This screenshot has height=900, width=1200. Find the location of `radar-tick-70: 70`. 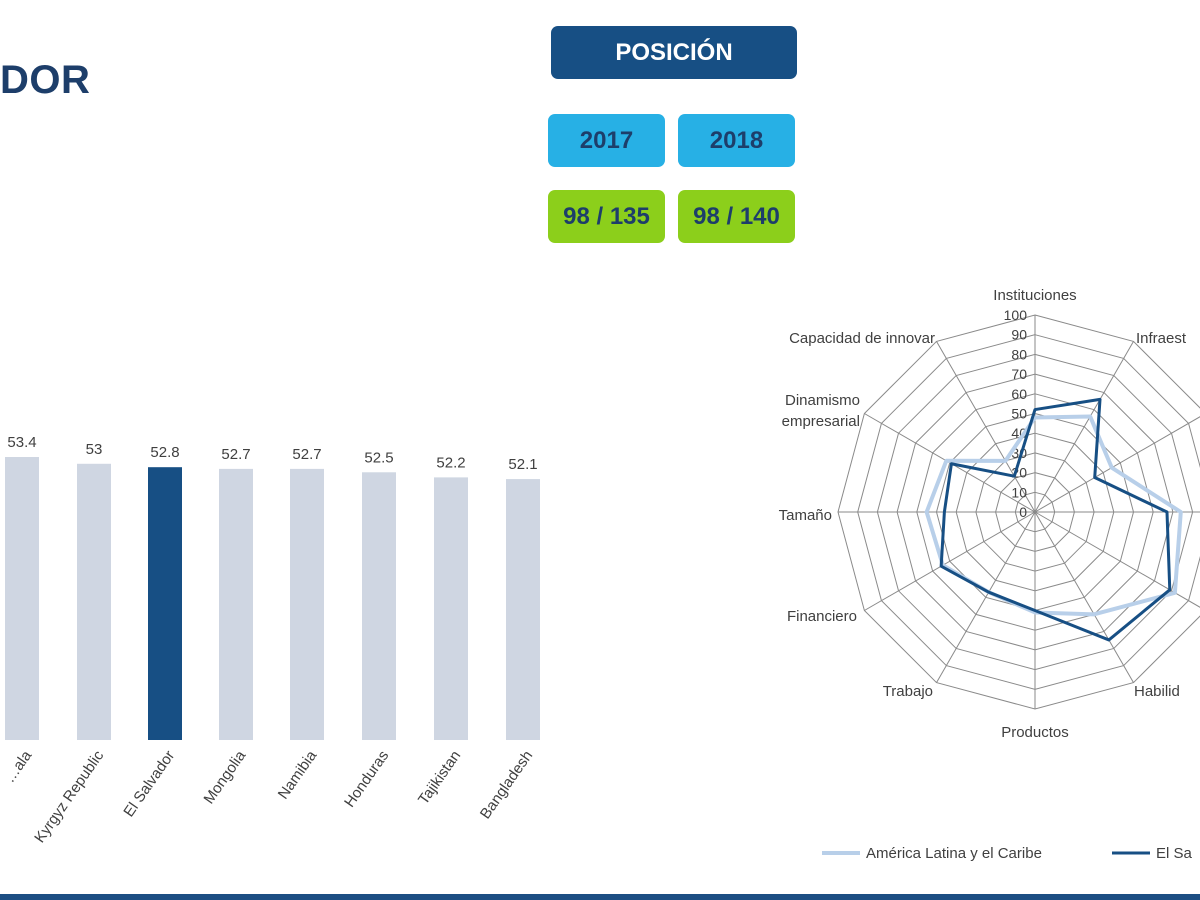

radar-tick-70: 70 is located at coordinates (1019, 374).